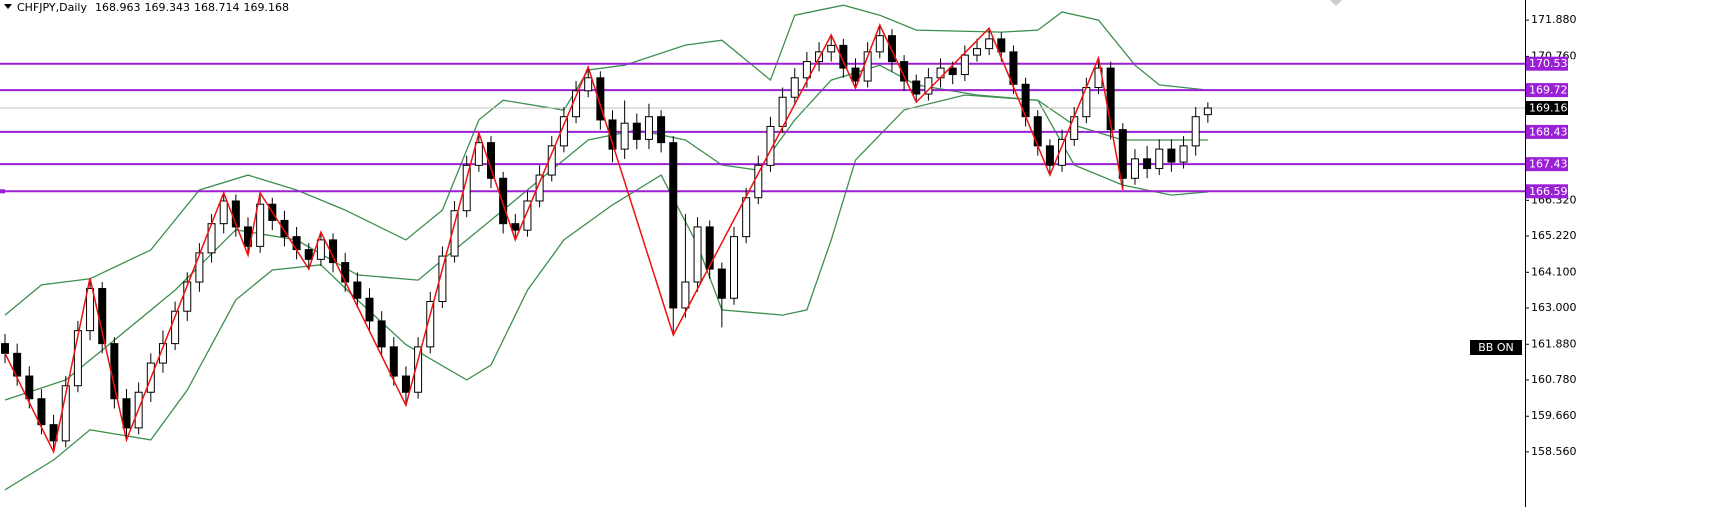 The image size is (1717, 507). I want to click on y-tick-label: 171.880, so click(1554, 19).